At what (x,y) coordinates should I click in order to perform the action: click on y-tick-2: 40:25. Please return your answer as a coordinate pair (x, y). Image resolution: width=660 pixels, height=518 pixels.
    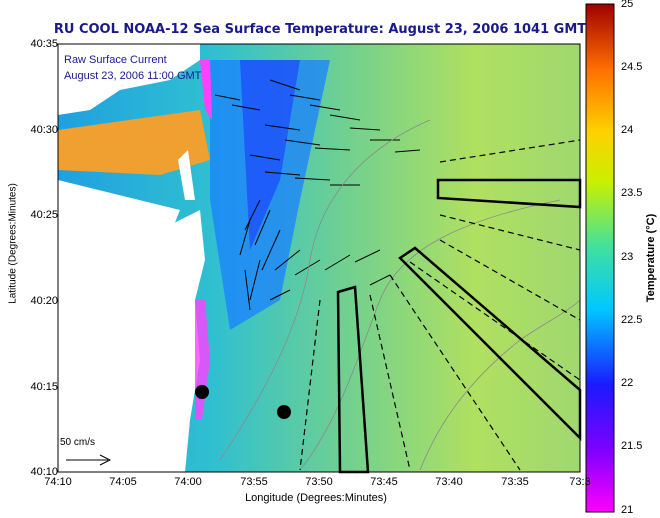
    Looking at the image, I should click on (44, 215).